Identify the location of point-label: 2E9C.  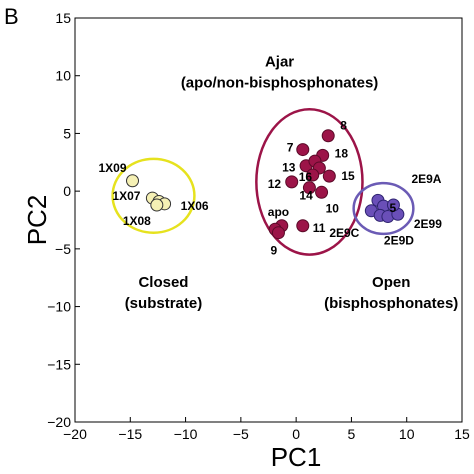
(344, 233).